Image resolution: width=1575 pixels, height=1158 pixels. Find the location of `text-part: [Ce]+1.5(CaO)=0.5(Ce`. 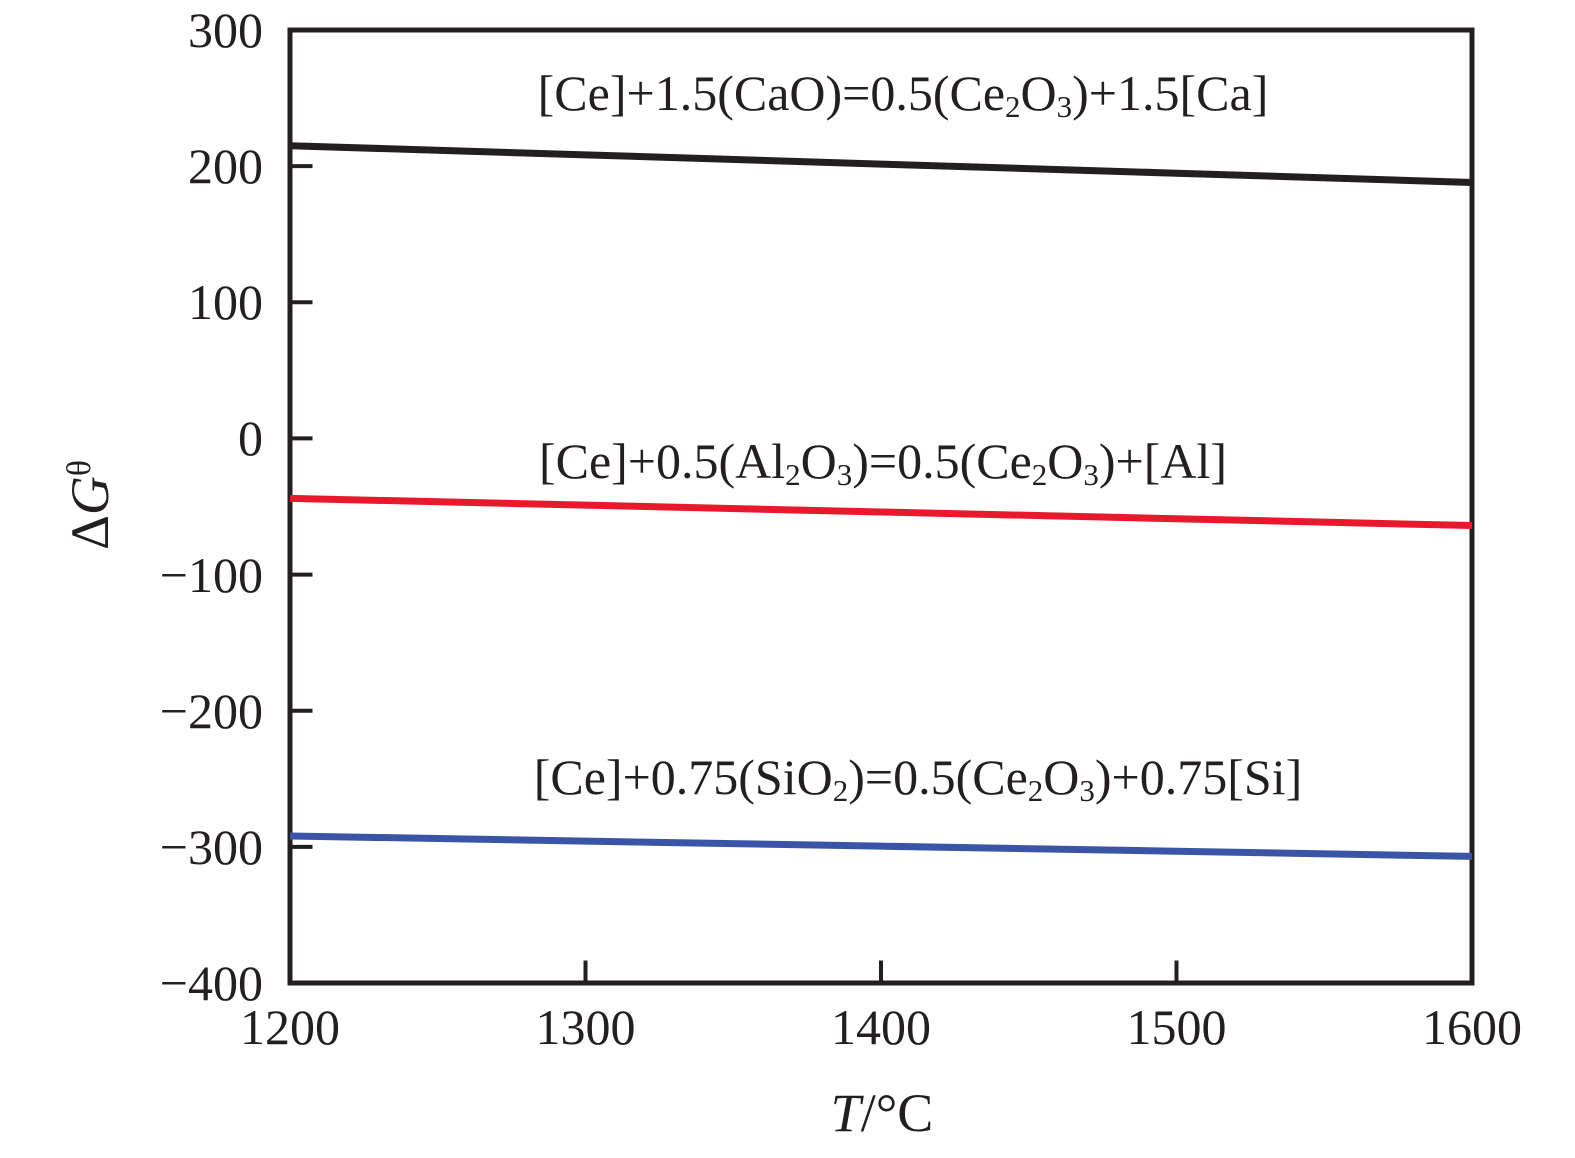

text-part: [Ce]+1.5(CaO)=0.5(Ce is located at coordinates (771, 93).